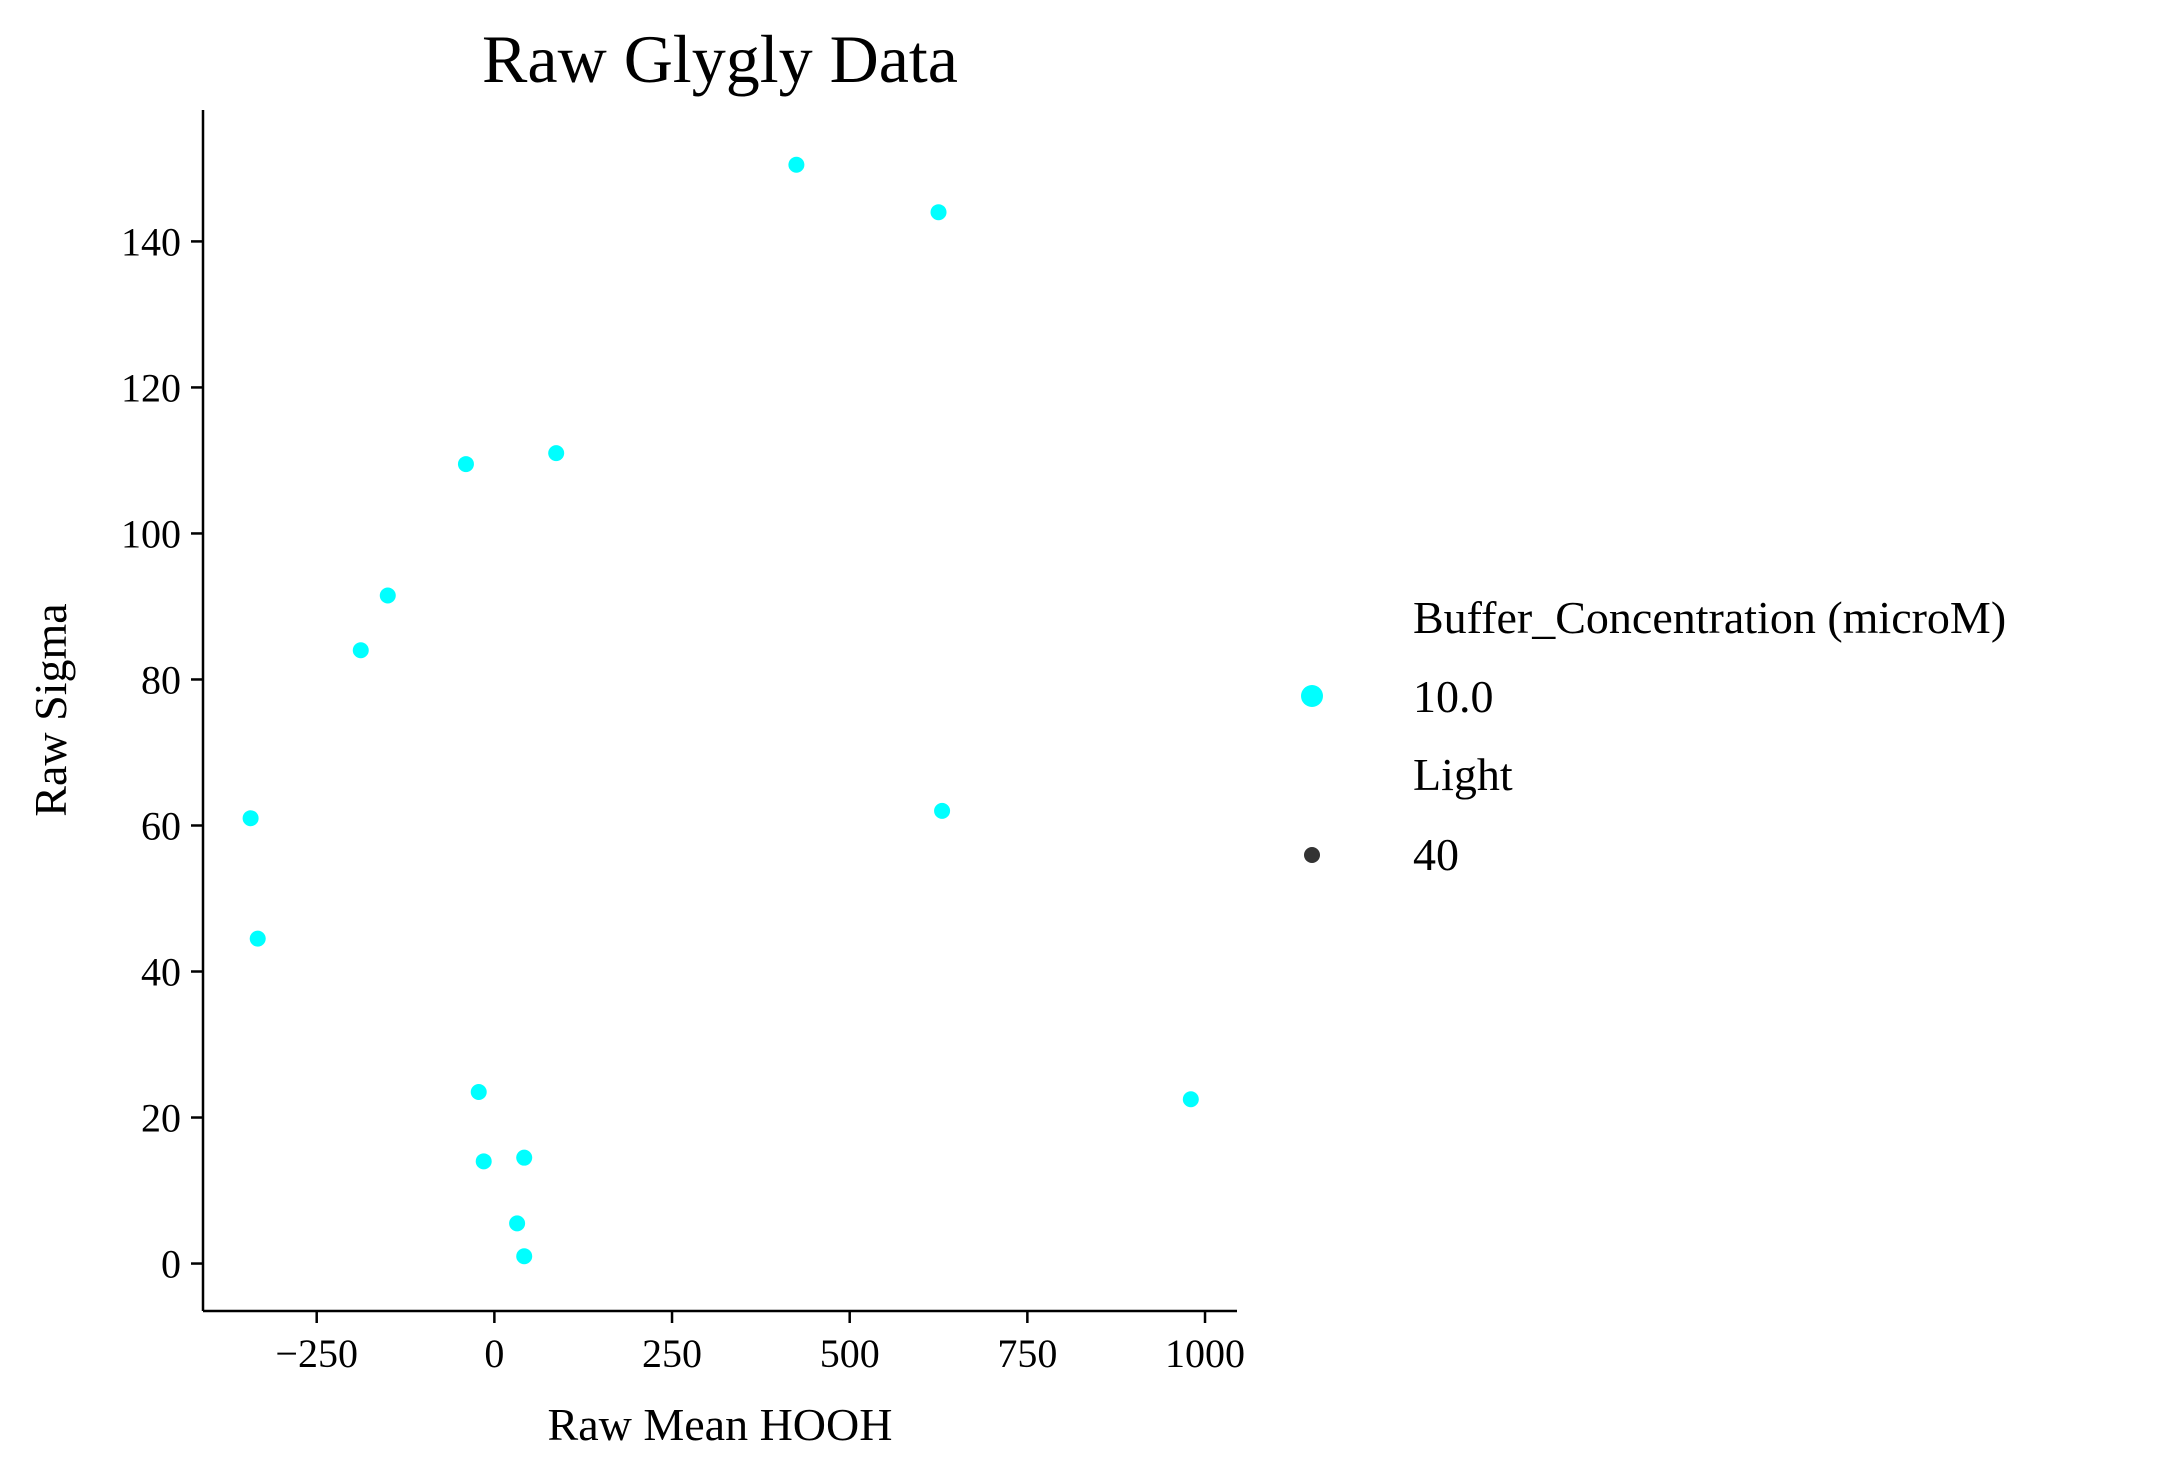  What do you see at coordinates (494, 1353) in the screenshot?
I see `x-tick-label: 0` at bounding box center [494, 1353].